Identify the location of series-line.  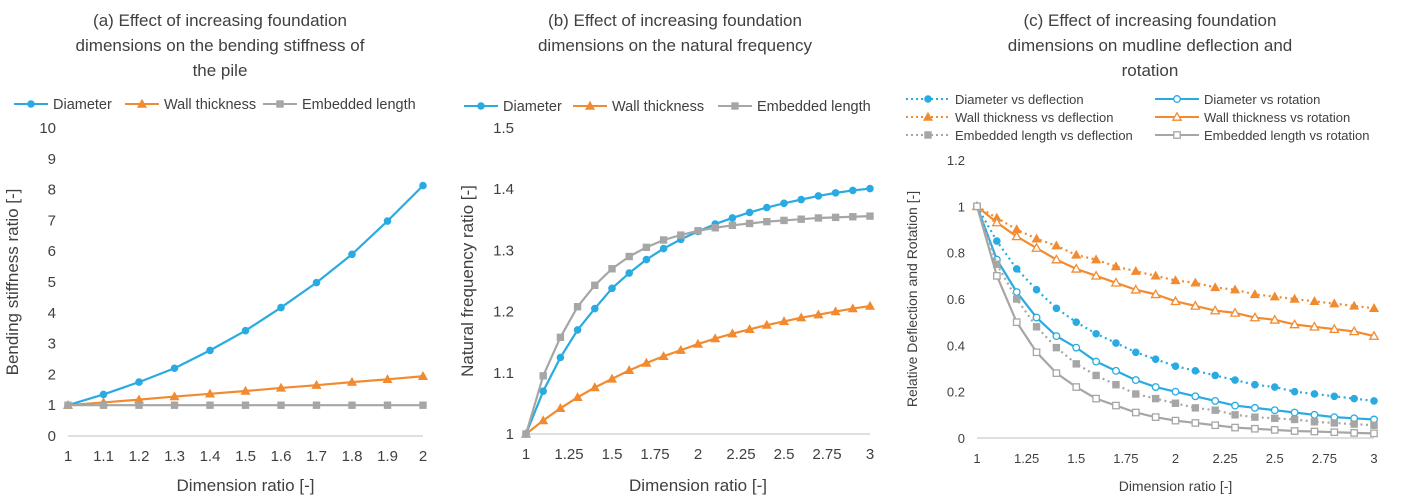
(697, 325).